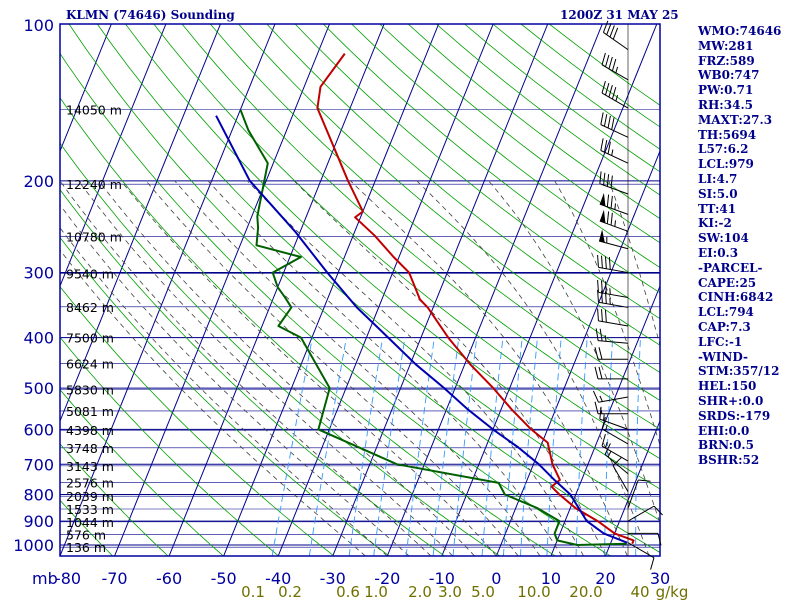 The width and height of the screenshot is (800, 600). Describe the element at coordinates (660, 578) in the screenshot. I see `temperature-tick-label: 30` at that location.